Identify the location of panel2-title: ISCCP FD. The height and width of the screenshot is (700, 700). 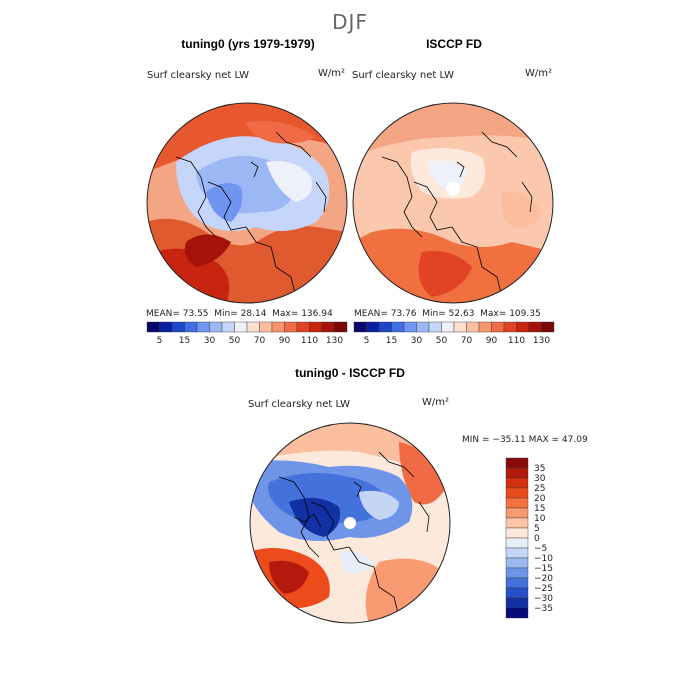
(454, 44).